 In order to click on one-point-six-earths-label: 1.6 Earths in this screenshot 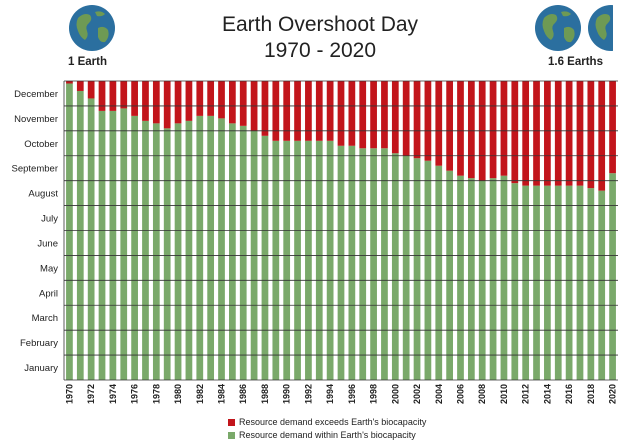, I will do `click(575, 62)`.